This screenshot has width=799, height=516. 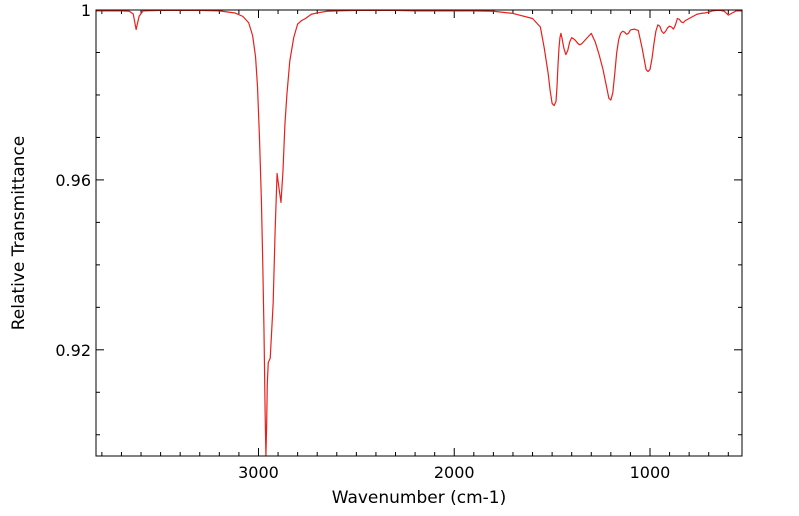 I want to click on x-tick-label: 3000, so click(x=258, y=472).